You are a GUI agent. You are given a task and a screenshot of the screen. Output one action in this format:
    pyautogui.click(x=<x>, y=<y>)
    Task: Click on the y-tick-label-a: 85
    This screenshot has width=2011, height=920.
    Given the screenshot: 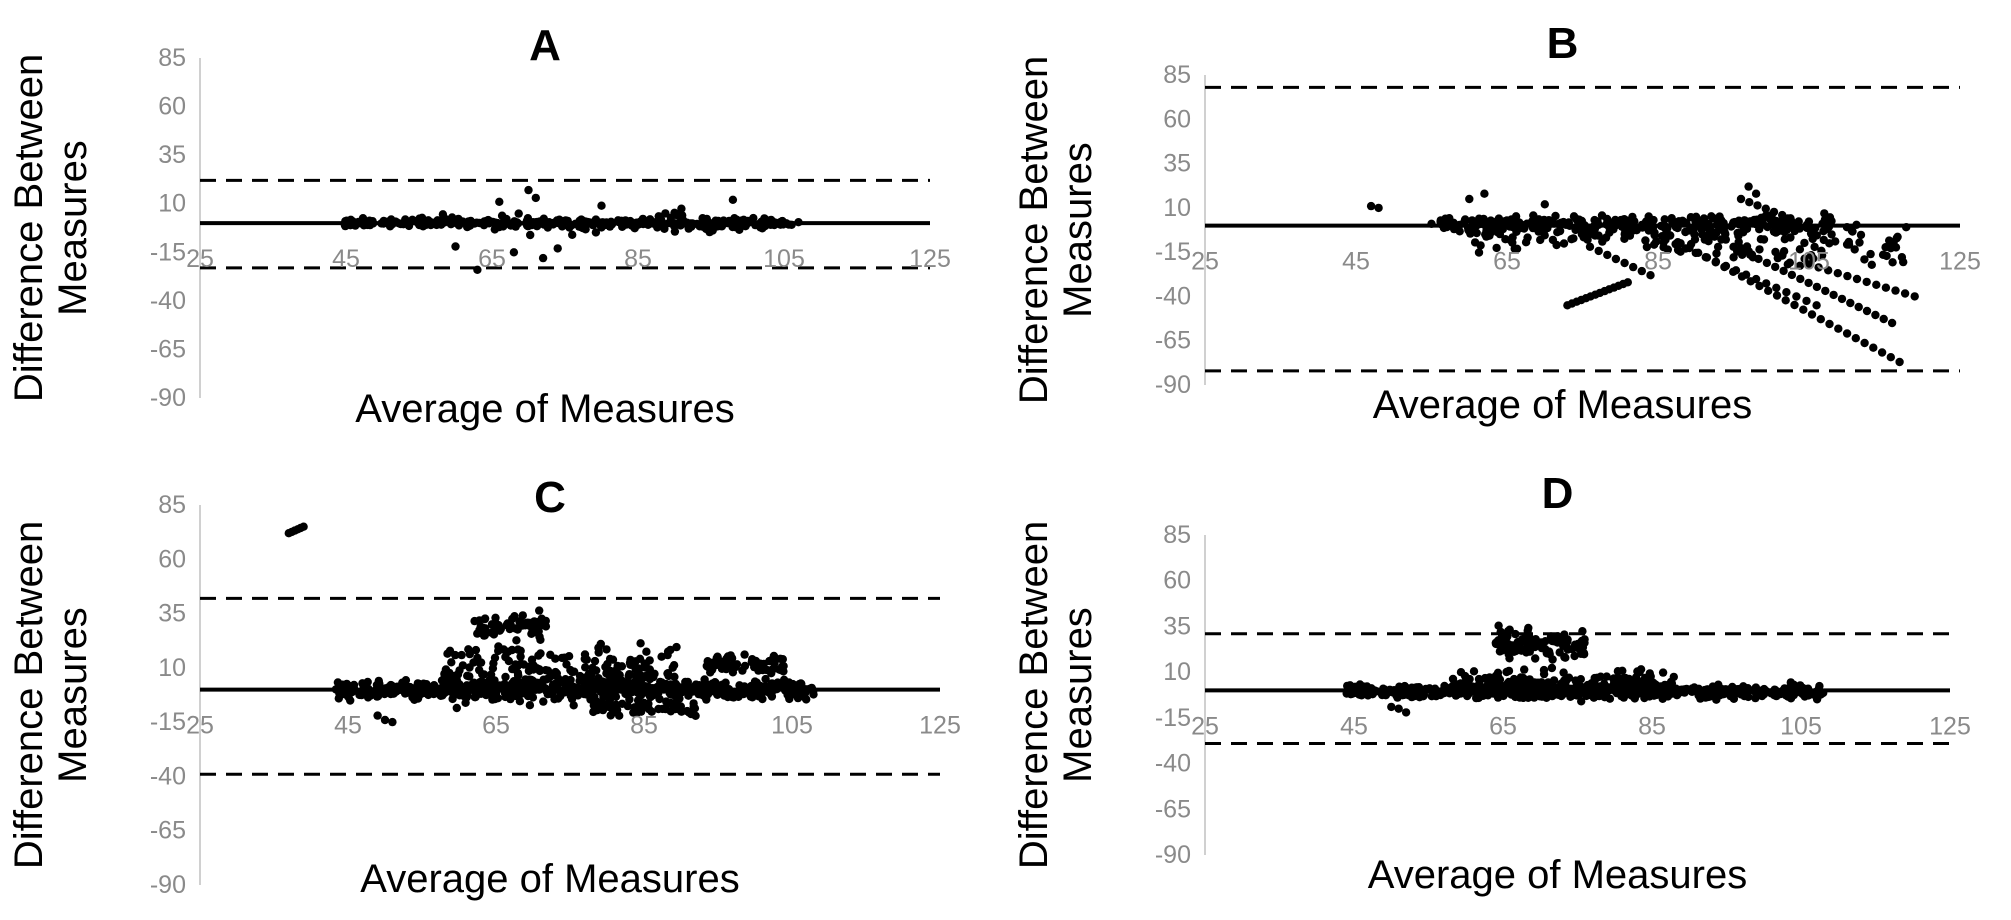 What is the action you would take?
    pyautogui.click(x=172, y=58)
    